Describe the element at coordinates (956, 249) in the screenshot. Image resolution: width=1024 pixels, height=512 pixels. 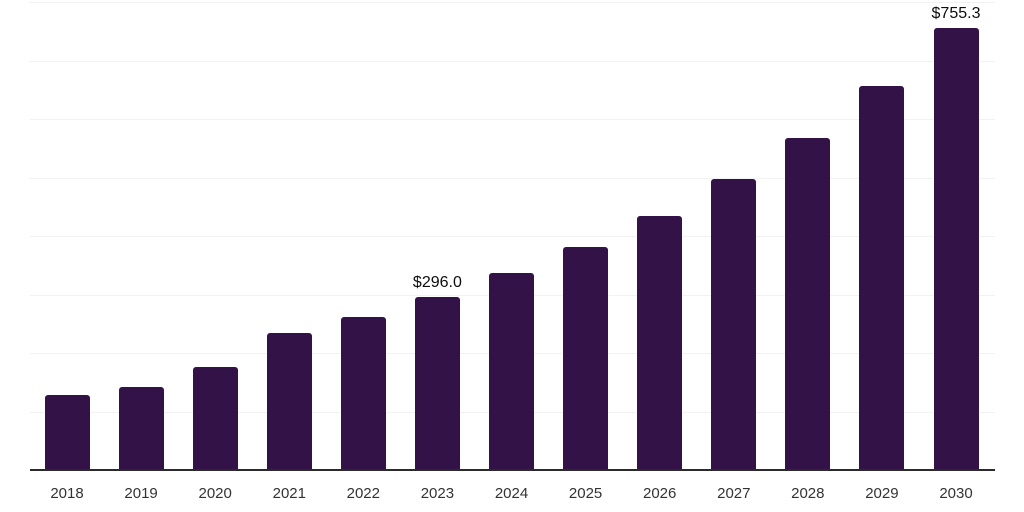
I see `bar-2030` at that location.